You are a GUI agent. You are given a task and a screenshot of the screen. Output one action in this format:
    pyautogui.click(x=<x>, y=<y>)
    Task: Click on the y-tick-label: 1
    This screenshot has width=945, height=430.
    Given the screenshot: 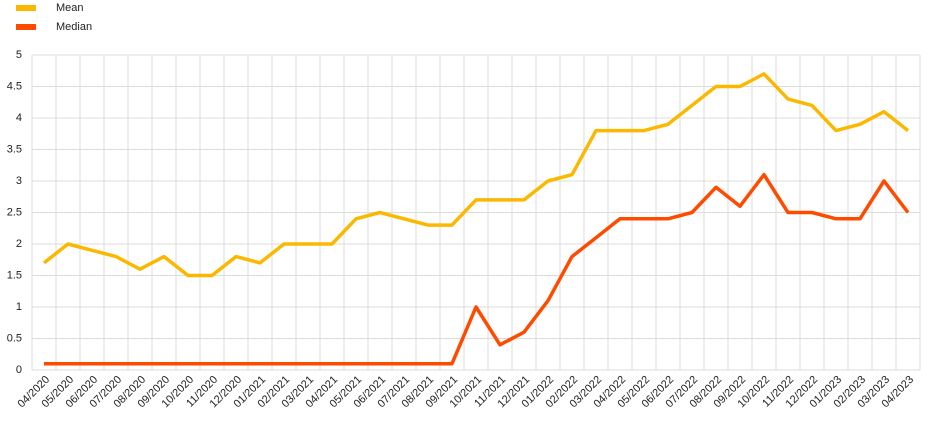 What is the action you would take?
    pyautogui.click(x=19, y=307)
    